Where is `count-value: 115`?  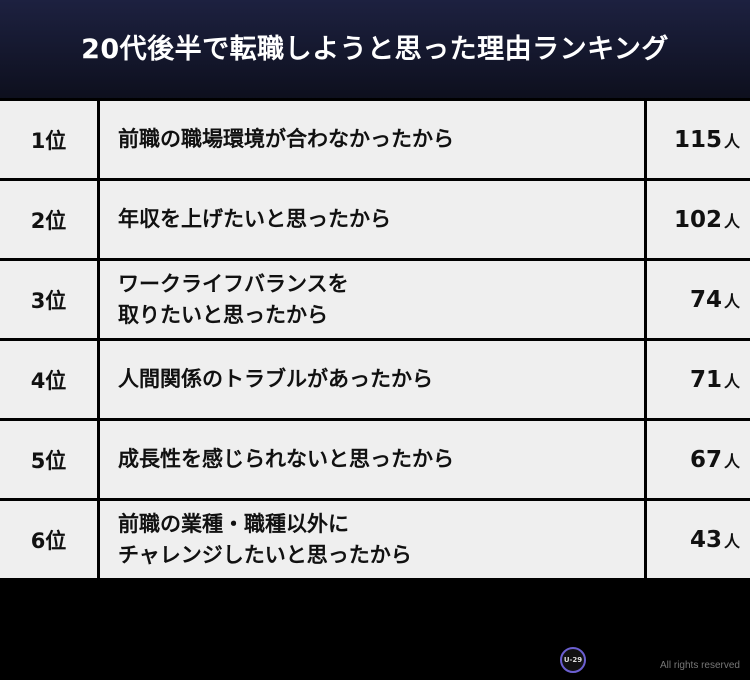 count-value: 115 is located at coordinates (697, 139).